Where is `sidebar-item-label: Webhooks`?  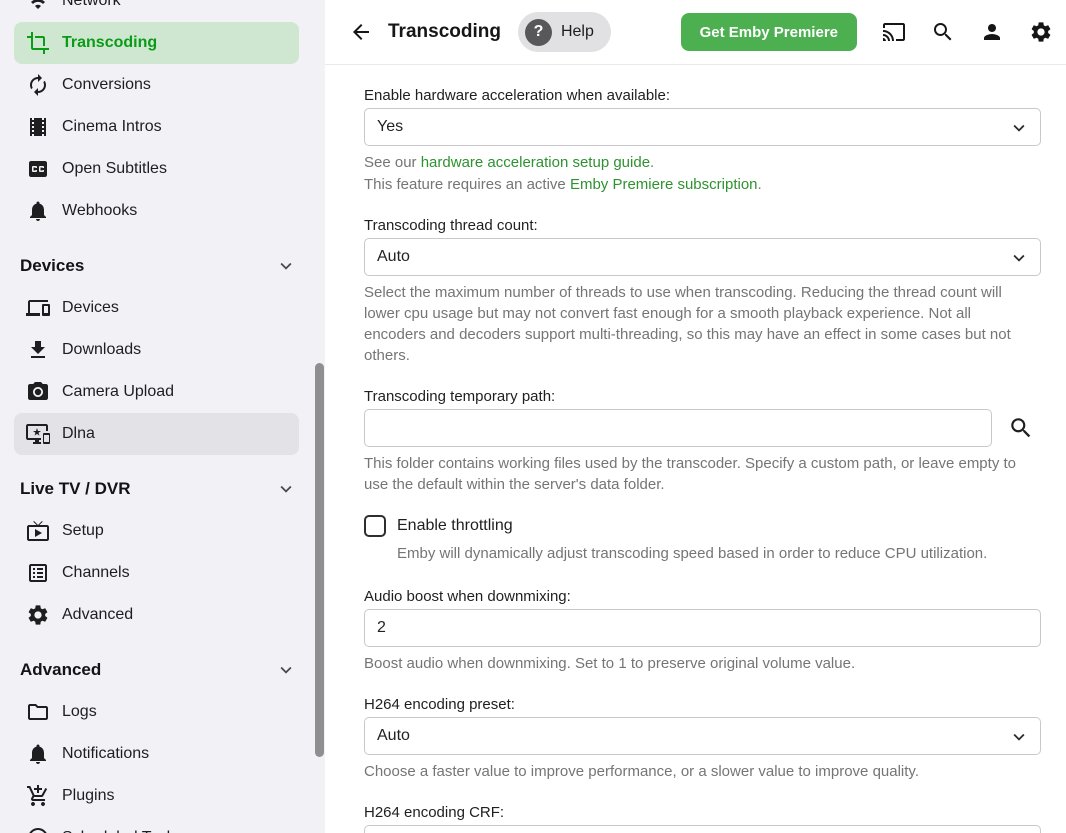 sidebar-item-label: Webhooks is located at coordinates (100, 210).